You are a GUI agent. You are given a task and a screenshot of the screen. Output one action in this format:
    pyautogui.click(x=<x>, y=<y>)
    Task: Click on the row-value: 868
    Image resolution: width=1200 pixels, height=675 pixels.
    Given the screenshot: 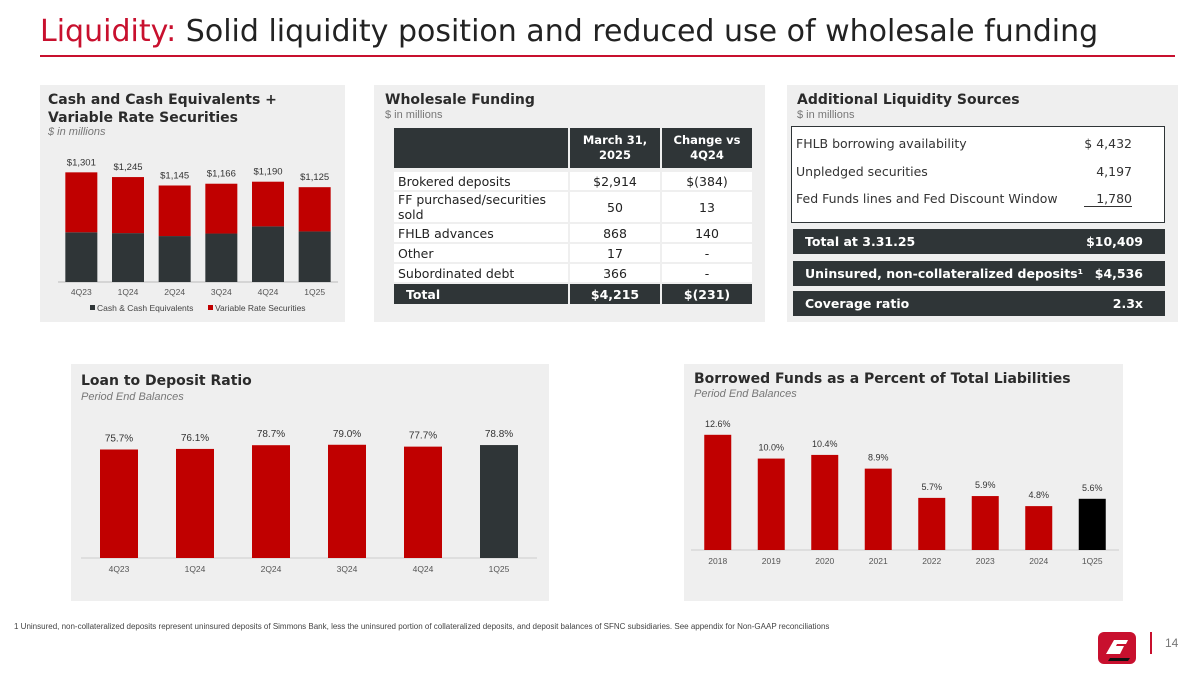 What is the action you would take?
    pyautogui.click(x=616, y=234)
    